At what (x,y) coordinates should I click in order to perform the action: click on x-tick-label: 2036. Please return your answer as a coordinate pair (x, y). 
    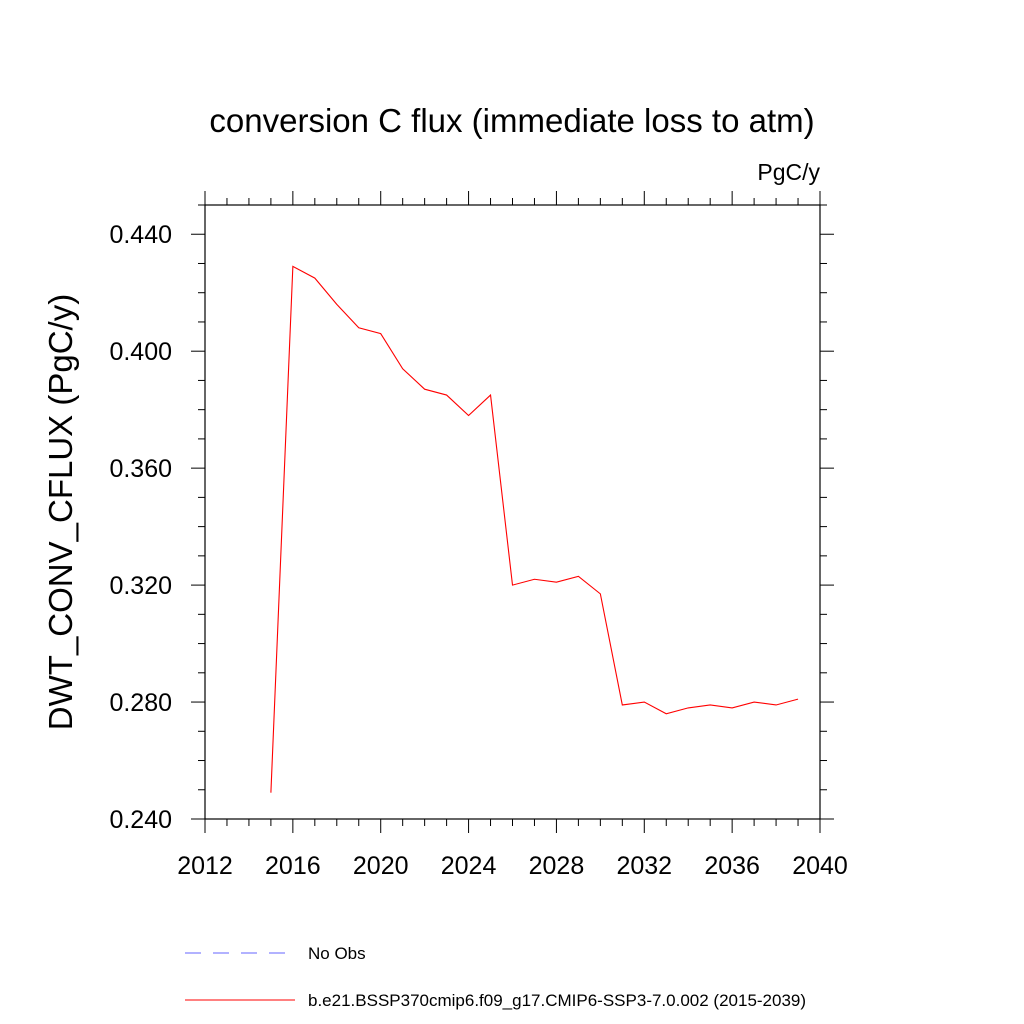
    Looking at the image, I should click on (732, 866).